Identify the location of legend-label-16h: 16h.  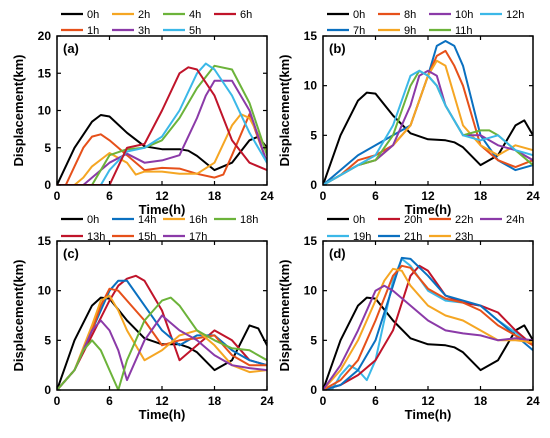
(198, 220).